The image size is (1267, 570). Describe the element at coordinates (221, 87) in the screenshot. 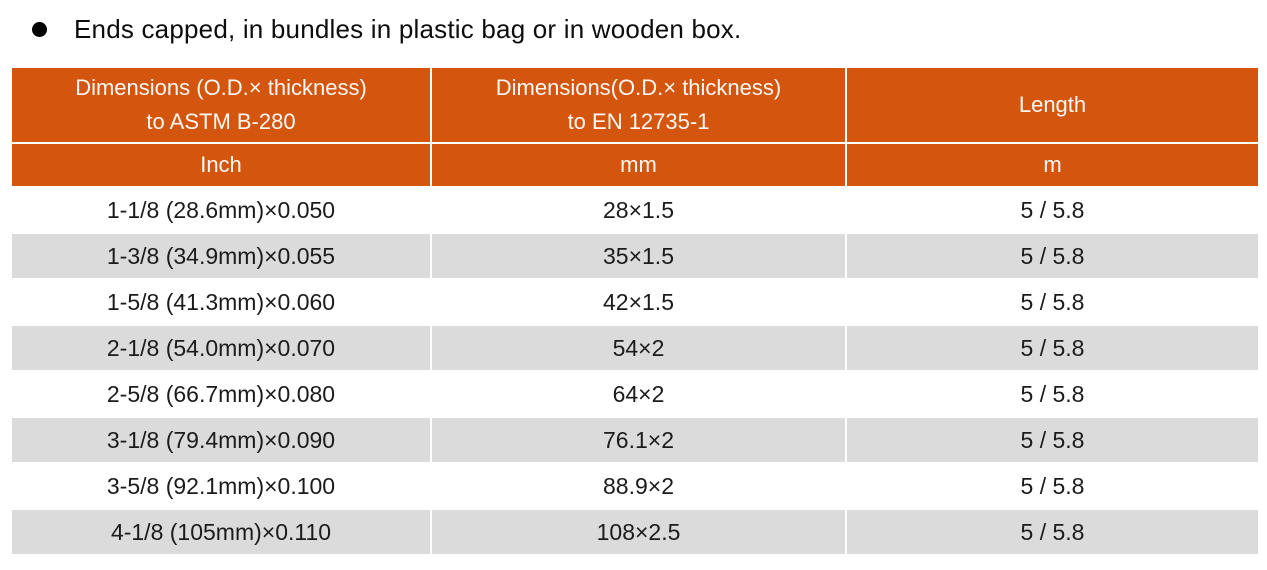

I see `header-astm-line1: Dimensions (O.D.× thickness)` at that location.